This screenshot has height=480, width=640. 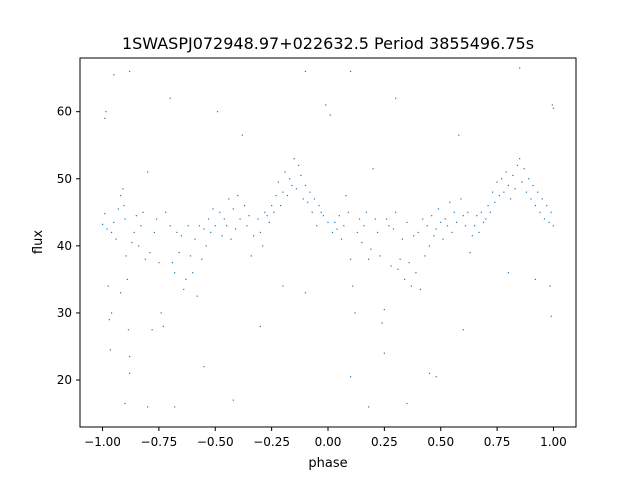 I want to click on y-axis: 20 30 40 50 60, so click(x=68, y=246).